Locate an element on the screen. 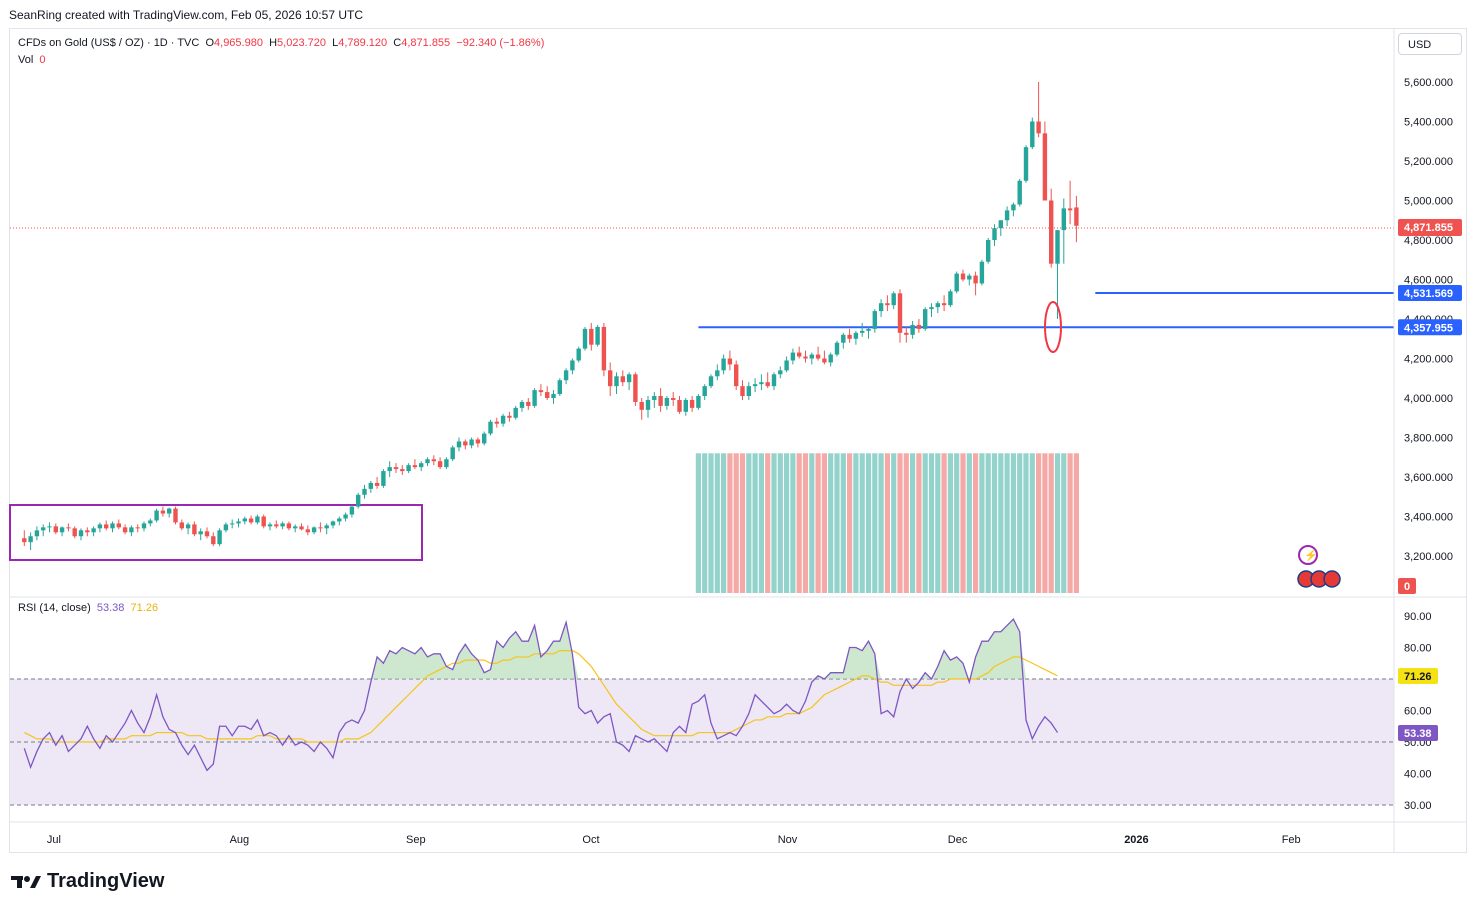 The image size is (1477, 913). symbol-name: CFDs on Gold (US$ / OZ) · 1D · TVC is located at coordinates (109, 43).